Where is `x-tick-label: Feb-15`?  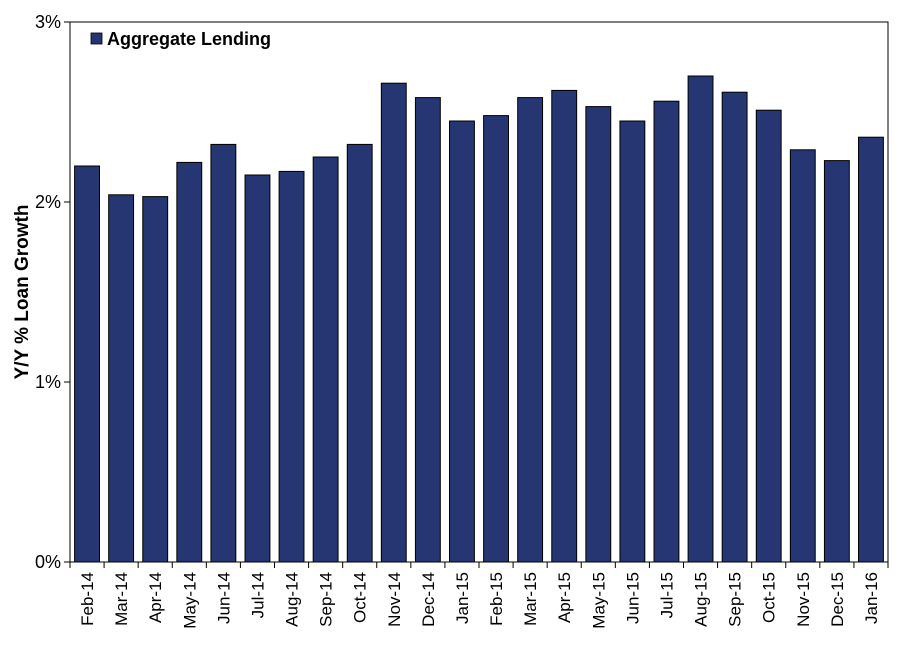 x-tick-label: Feb-15 is located at coordinates (496, 599).